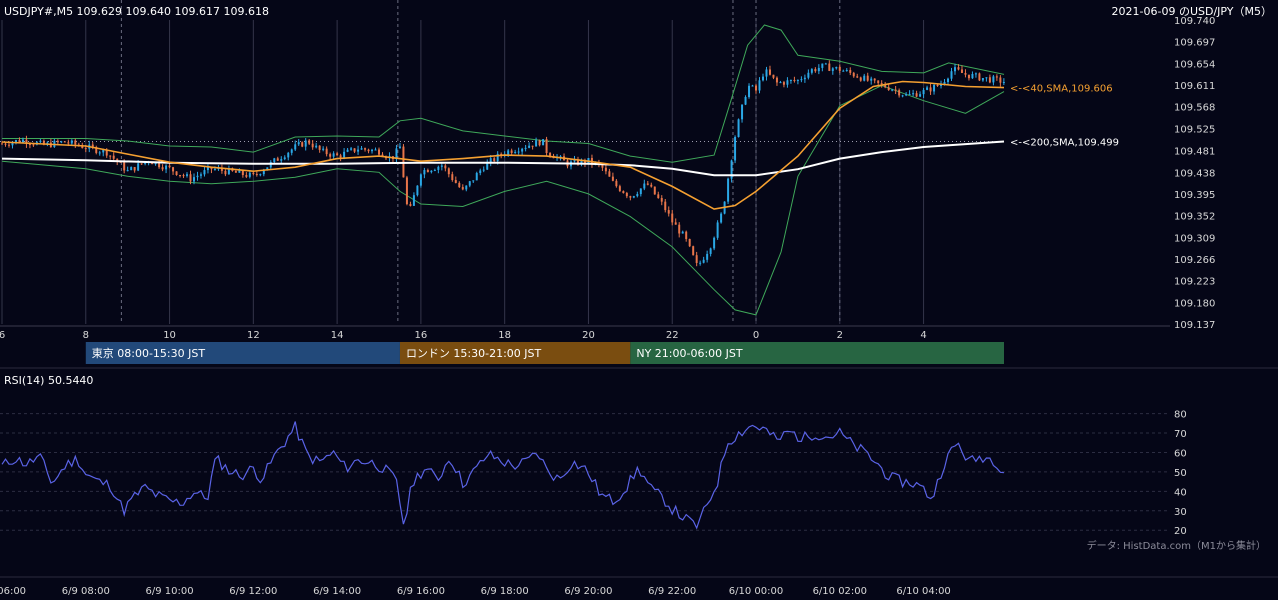  Describe the element at coordinates (756, 335) in the screenshot. I see `price-x-tick-label: 0` at that location.